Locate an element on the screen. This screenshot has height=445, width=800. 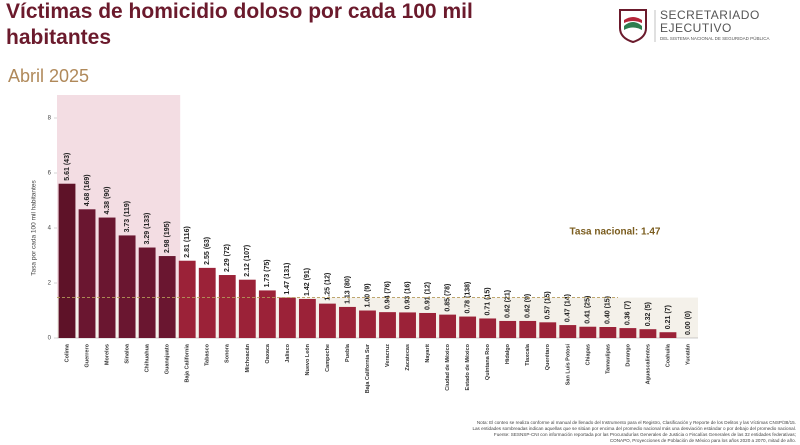
chart-title: habitantes is located at coordinates (58, 37).